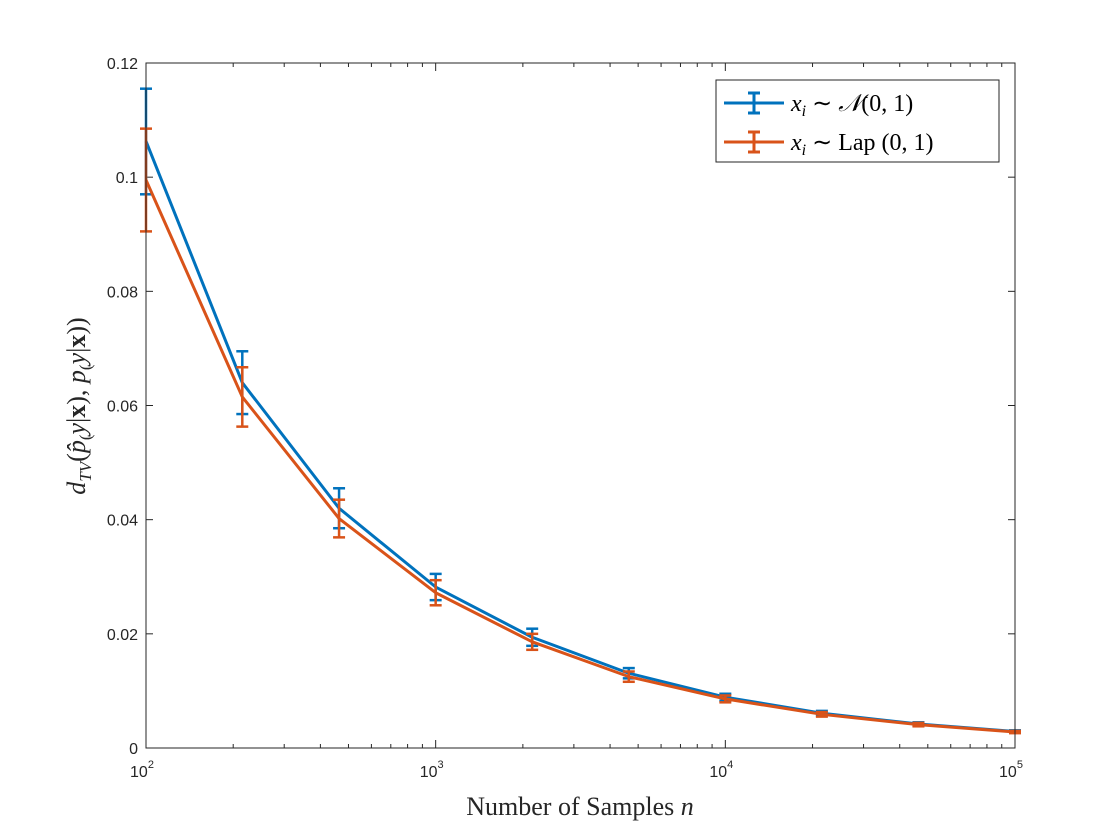 The height and width of the screenshot is (840, 1120). I want to click on y-tick-label: 0.12, so click(122, 64).